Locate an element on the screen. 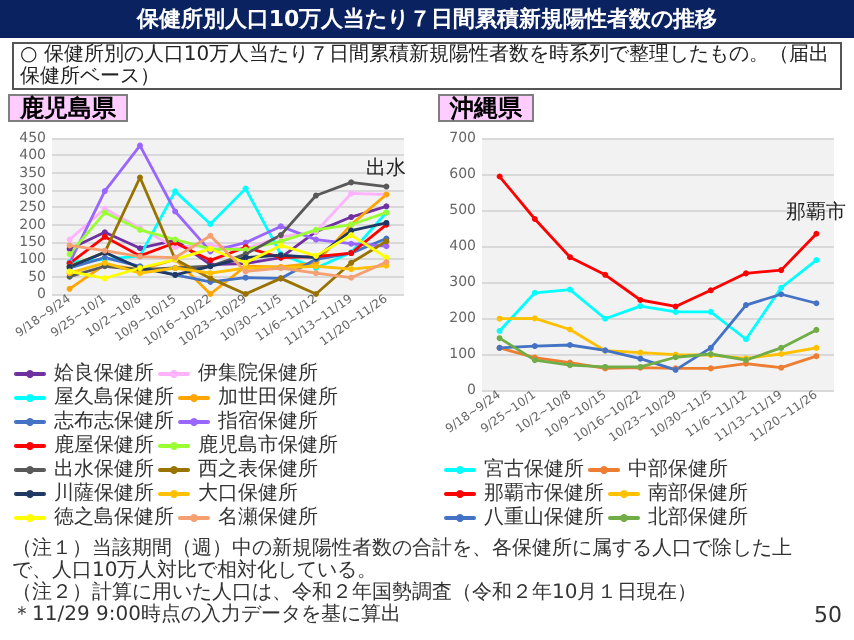 Image resolution: width=854 pixels, height=640 pixels. chart-title: 沖縄県 is located at coordinates (486, 108).